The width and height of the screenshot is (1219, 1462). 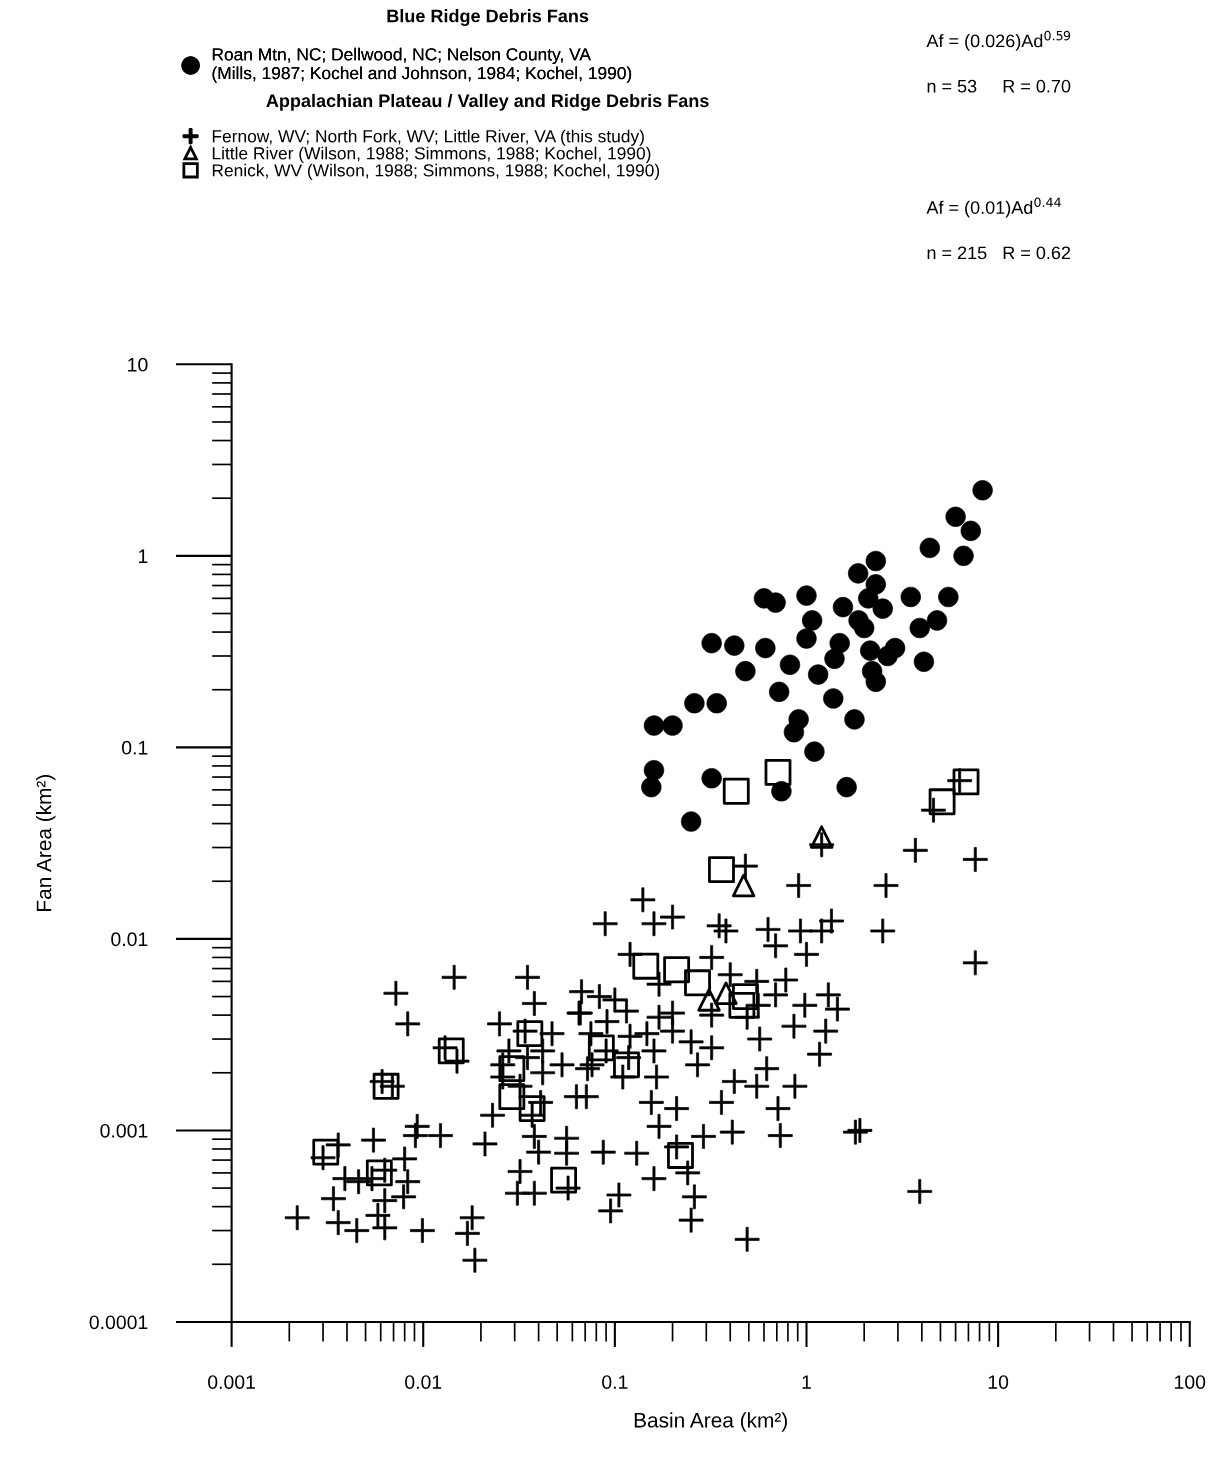 What do you see at coordinates (710, 1422) in the screenshot?
I see `x-axis-title: Basin Area (km²)` at bounding box center [710, 1422].